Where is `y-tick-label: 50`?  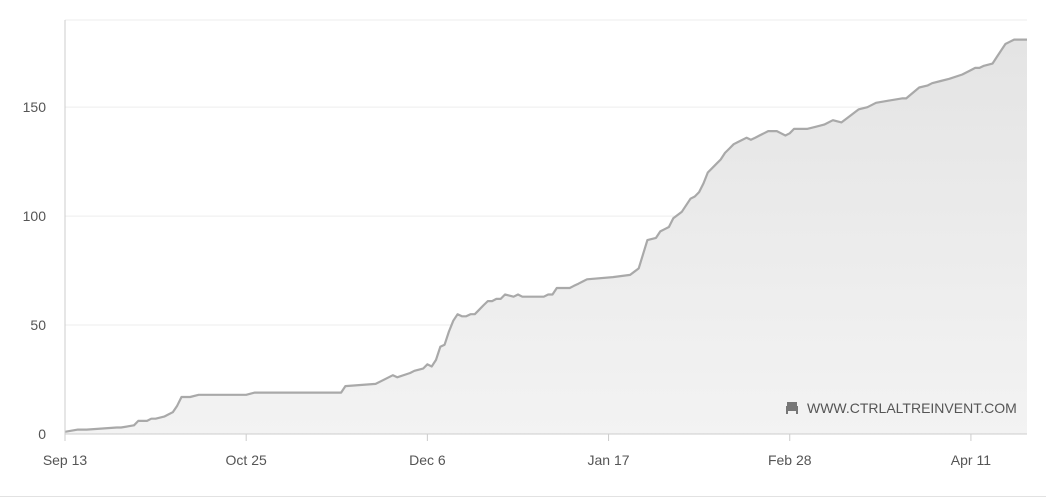 y-tick-label: 50 is located at coordinates (38, 325).